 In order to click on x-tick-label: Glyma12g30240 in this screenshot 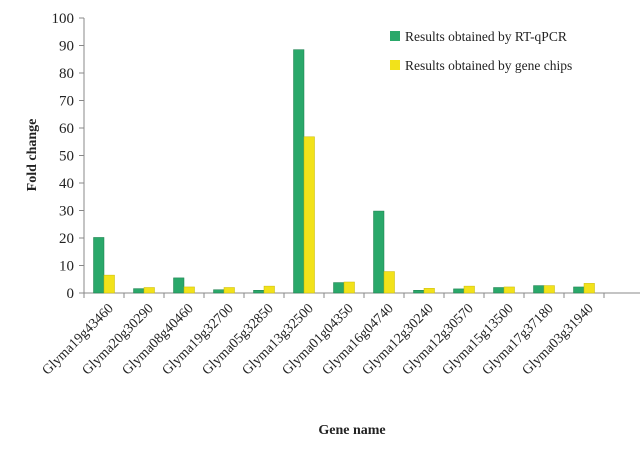, I will do `click(398, 339)`.